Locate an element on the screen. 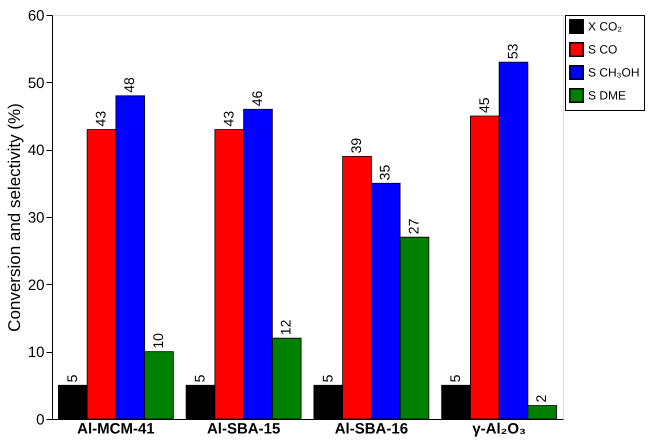  y-tick-label: 10 is located at coordinates (36, 353).